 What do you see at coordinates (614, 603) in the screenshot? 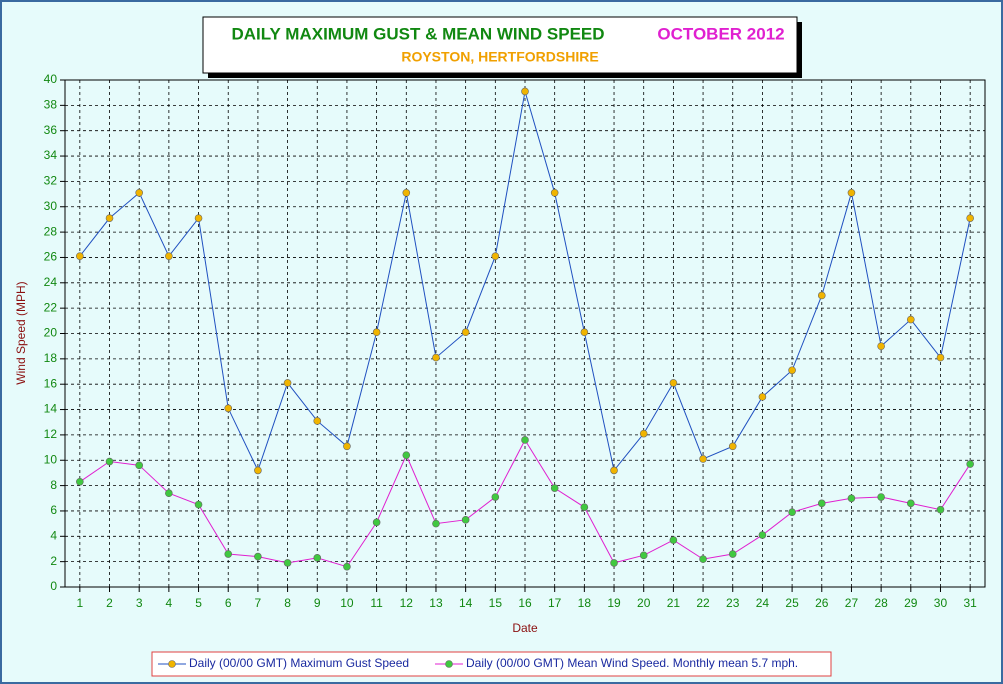
I see `x-tick-label: 19` at bounding box center [614, 603].